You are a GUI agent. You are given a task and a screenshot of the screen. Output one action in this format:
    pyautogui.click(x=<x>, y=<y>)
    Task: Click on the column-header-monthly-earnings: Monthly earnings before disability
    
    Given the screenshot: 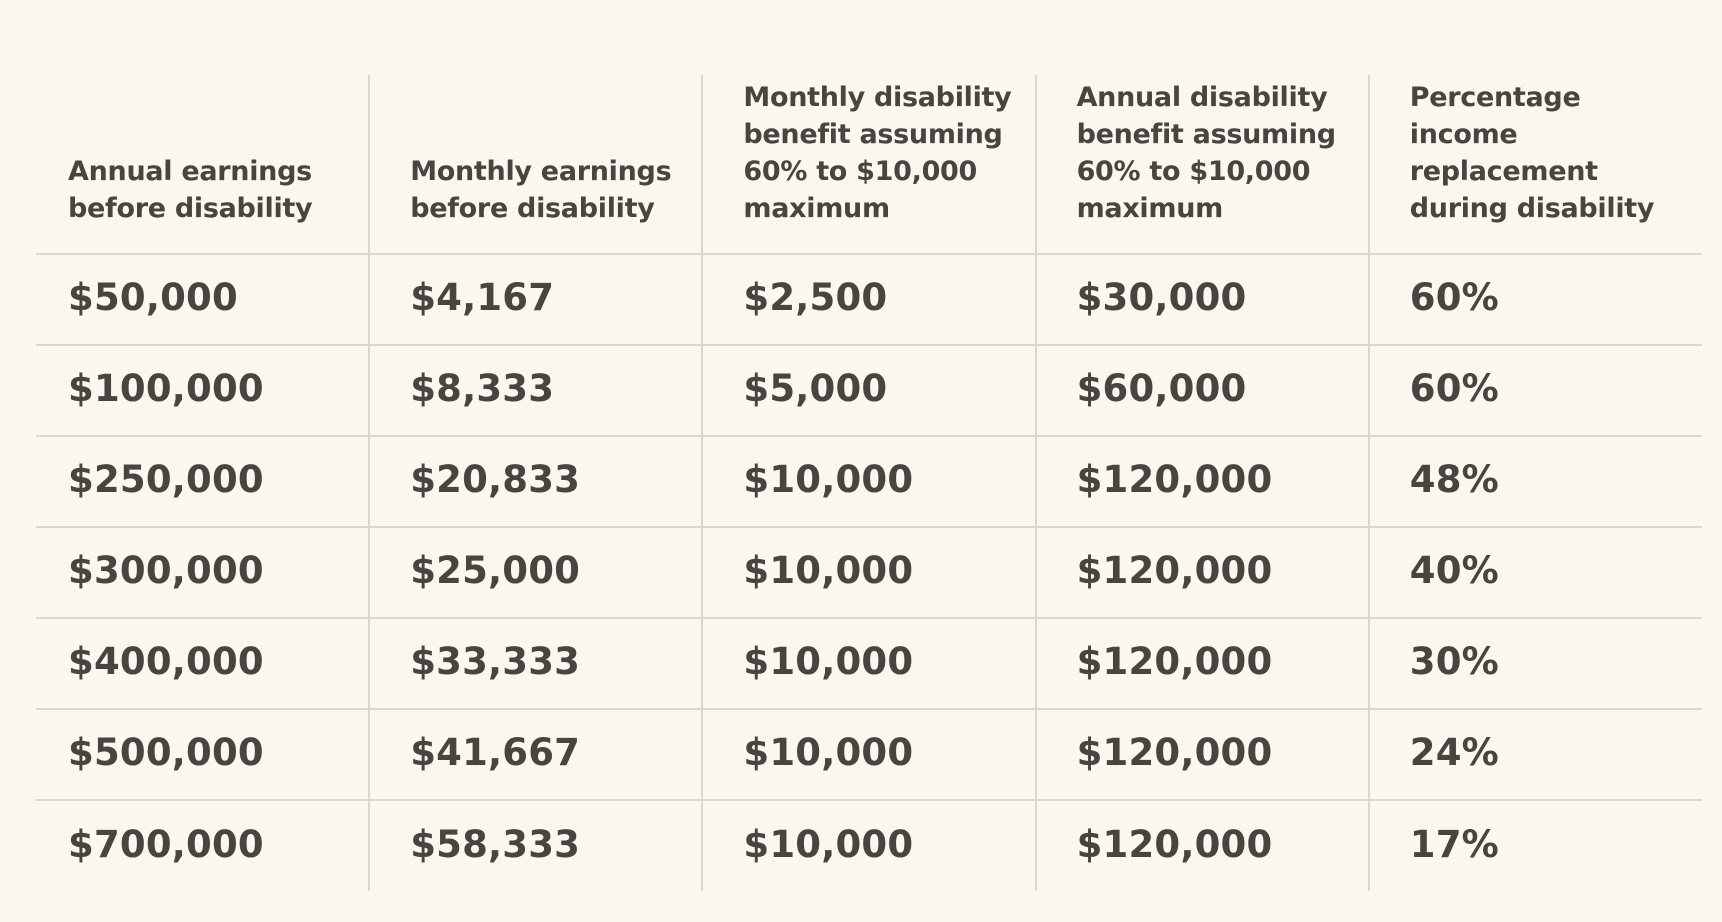 What is the action you would take?
    pyautogui.click(x=535, y=164)
    